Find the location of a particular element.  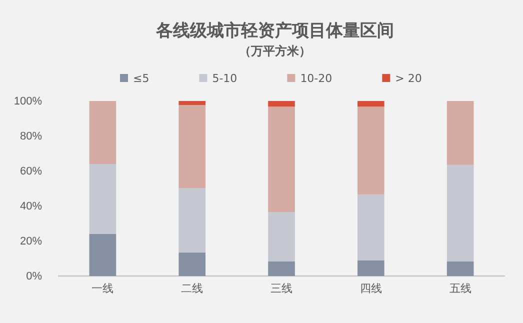

x-tick-label: 四线 is located at coordinates (371, 288).